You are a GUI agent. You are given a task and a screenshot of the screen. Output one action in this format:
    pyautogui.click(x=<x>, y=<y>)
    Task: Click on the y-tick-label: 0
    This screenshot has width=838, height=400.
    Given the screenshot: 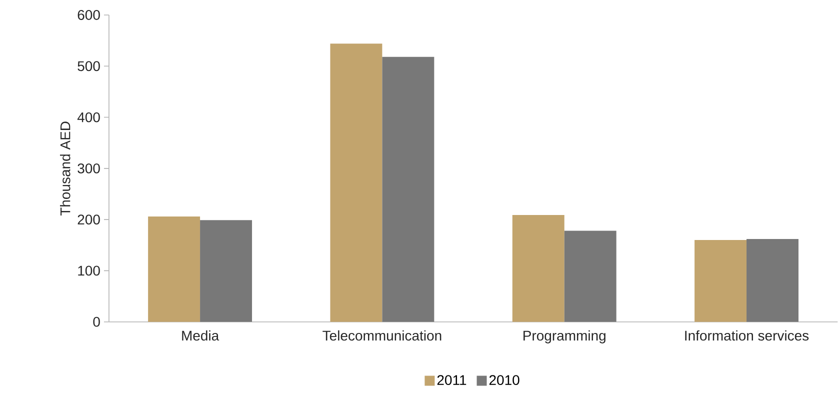 What is the action you would take?
    pyautogui.click(x=96, y=321)
    